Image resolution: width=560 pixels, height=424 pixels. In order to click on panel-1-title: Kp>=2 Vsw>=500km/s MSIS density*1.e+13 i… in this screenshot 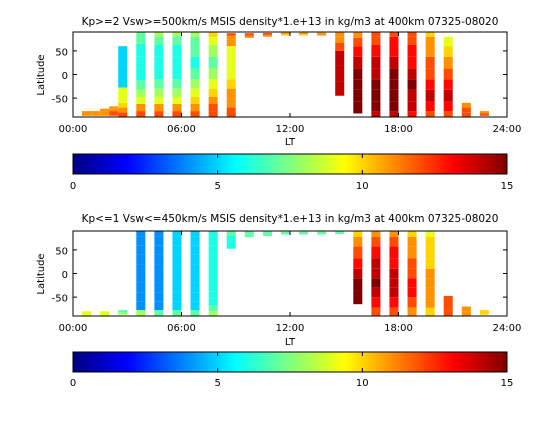, I will do `click(290, 22)`.